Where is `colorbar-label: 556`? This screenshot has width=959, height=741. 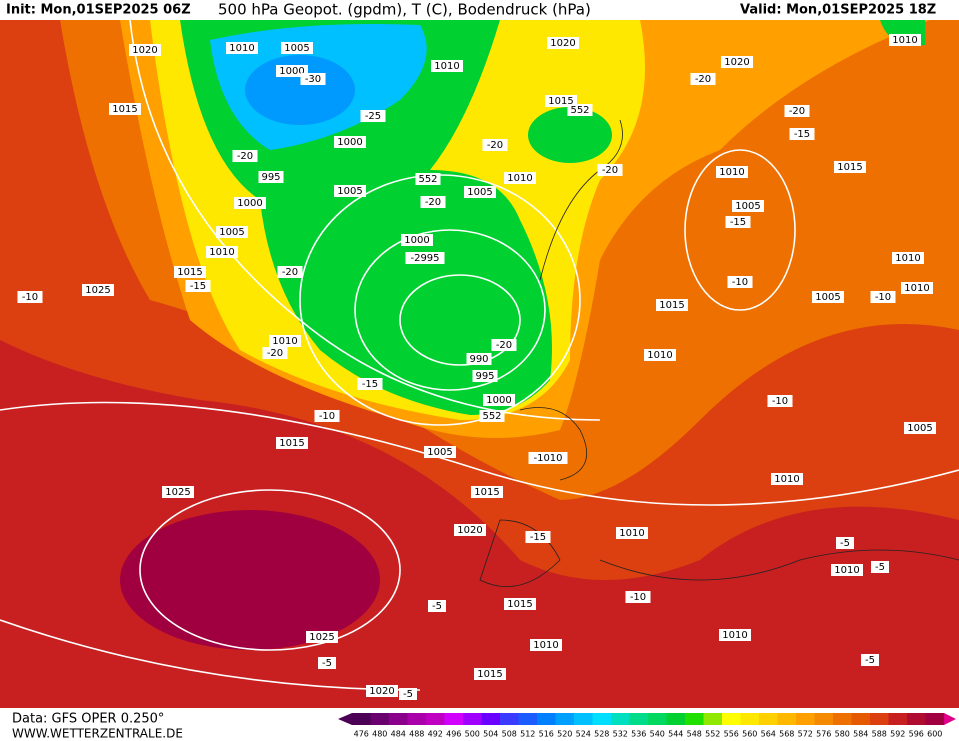
colorbar-label: 556 is located at coordinates (731, 734).